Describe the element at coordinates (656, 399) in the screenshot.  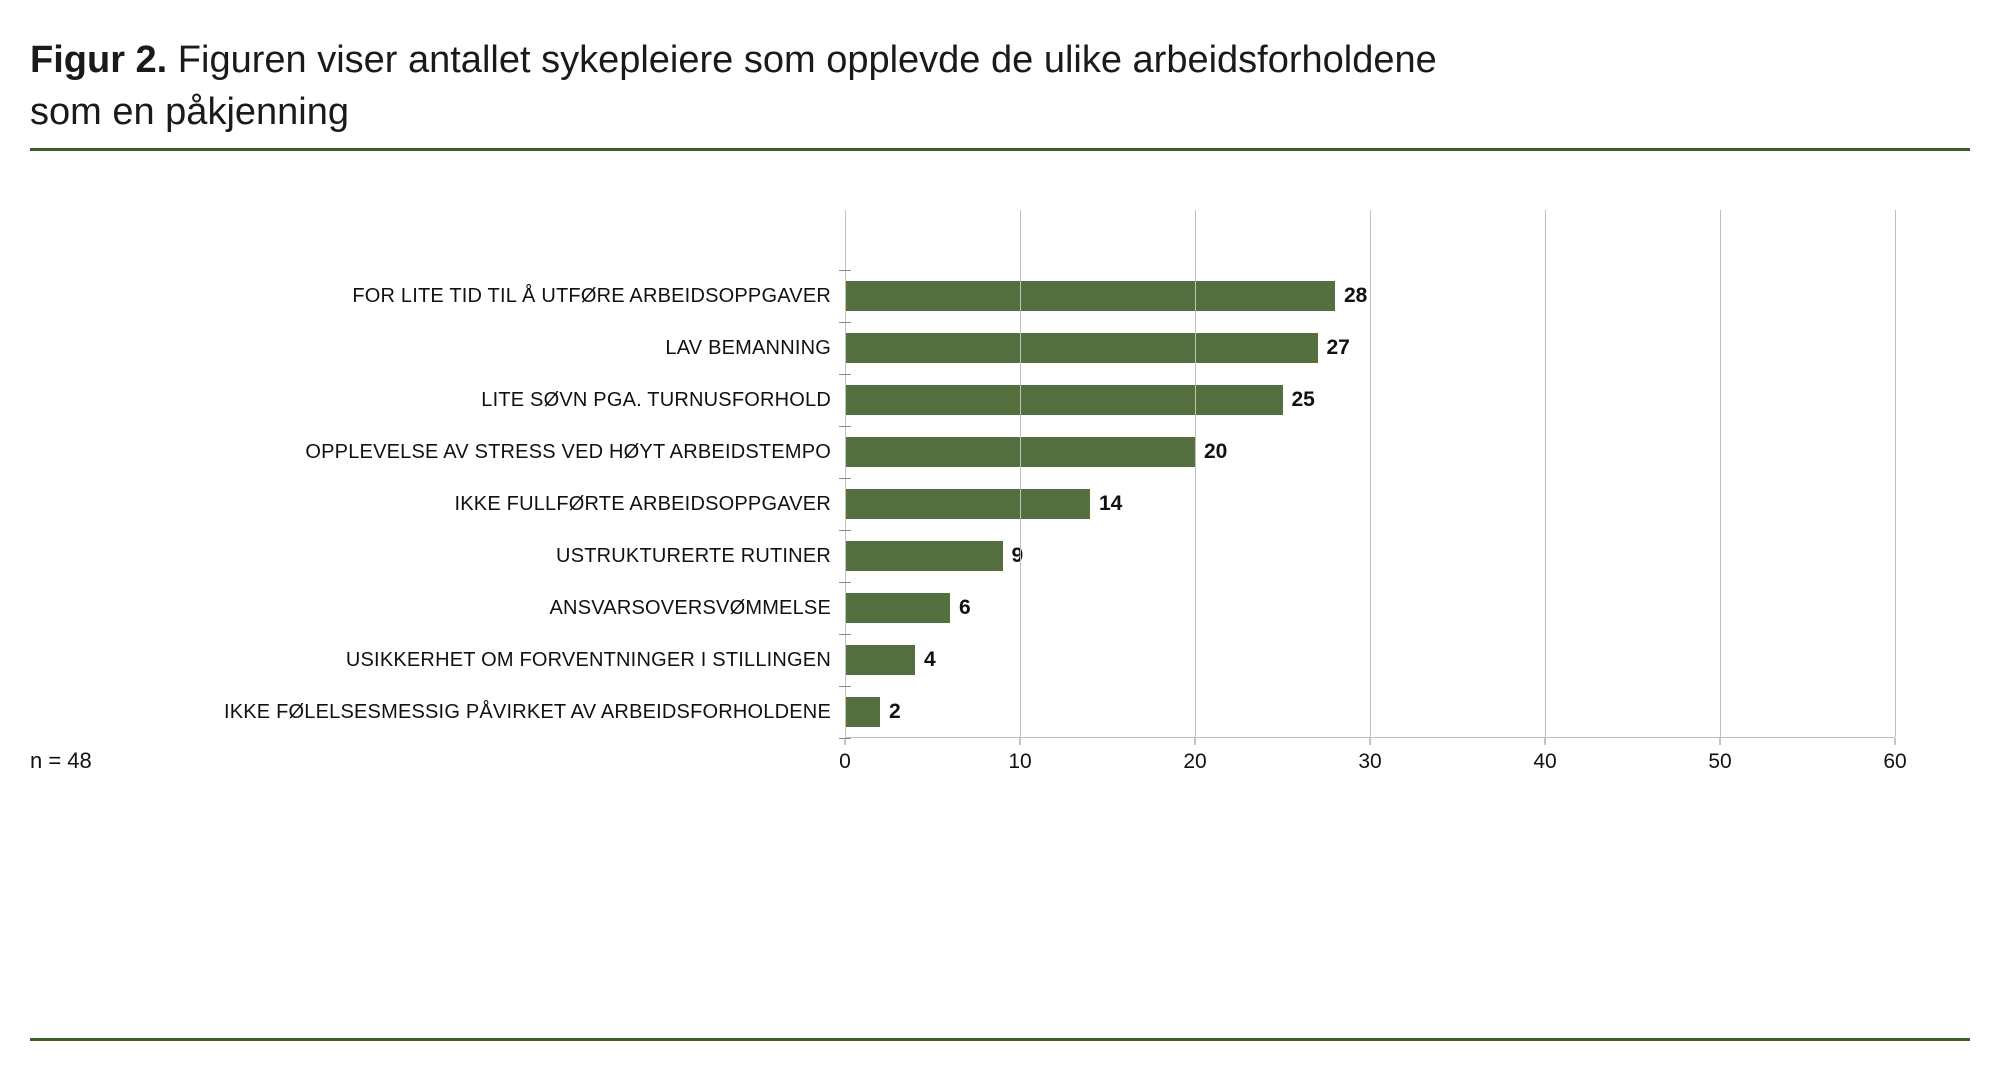
I see `category-label: LITE SØVN PGA. TURNUSFORHOLD` at that location.